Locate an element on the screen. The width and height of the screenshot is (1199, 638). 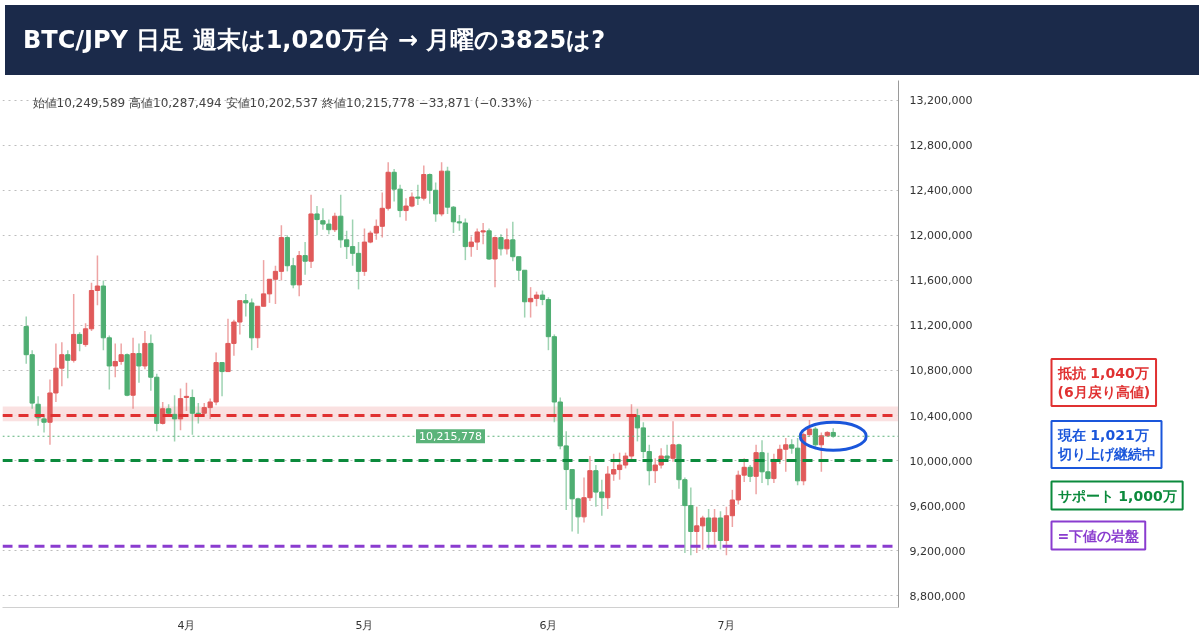
text: 現在 1,021万切り上げ継続中 is located at coordinates (1106, 444).